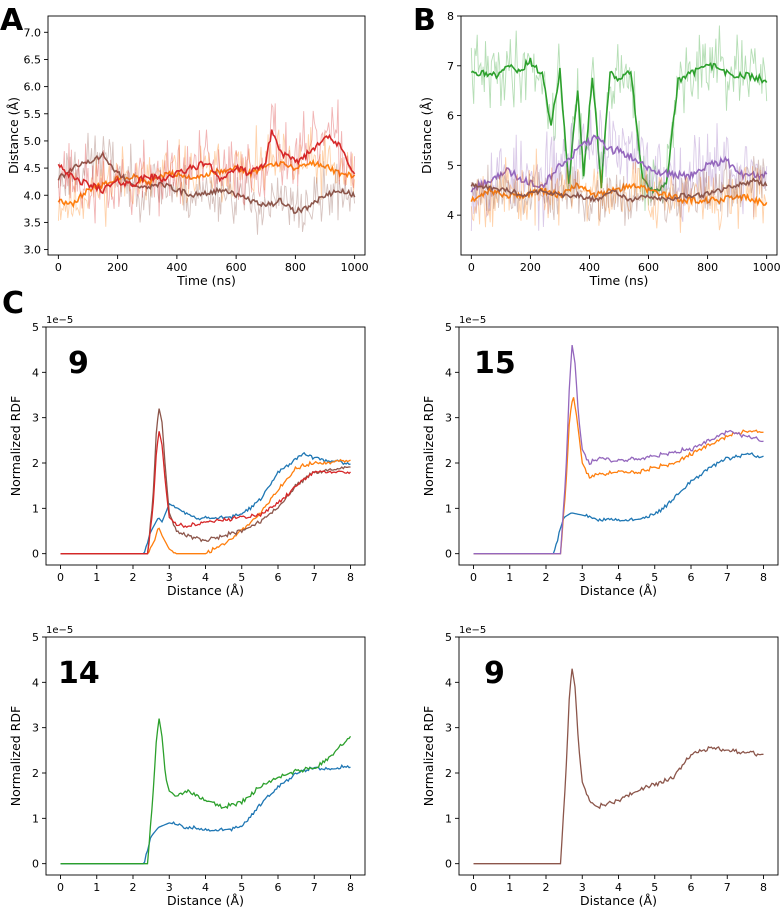 This screenshot has width=782, height=908. What do you see at coordinates (619, 194) in the screenshot?
I see `series-orange-smooth` at bounding box center [619, 194].